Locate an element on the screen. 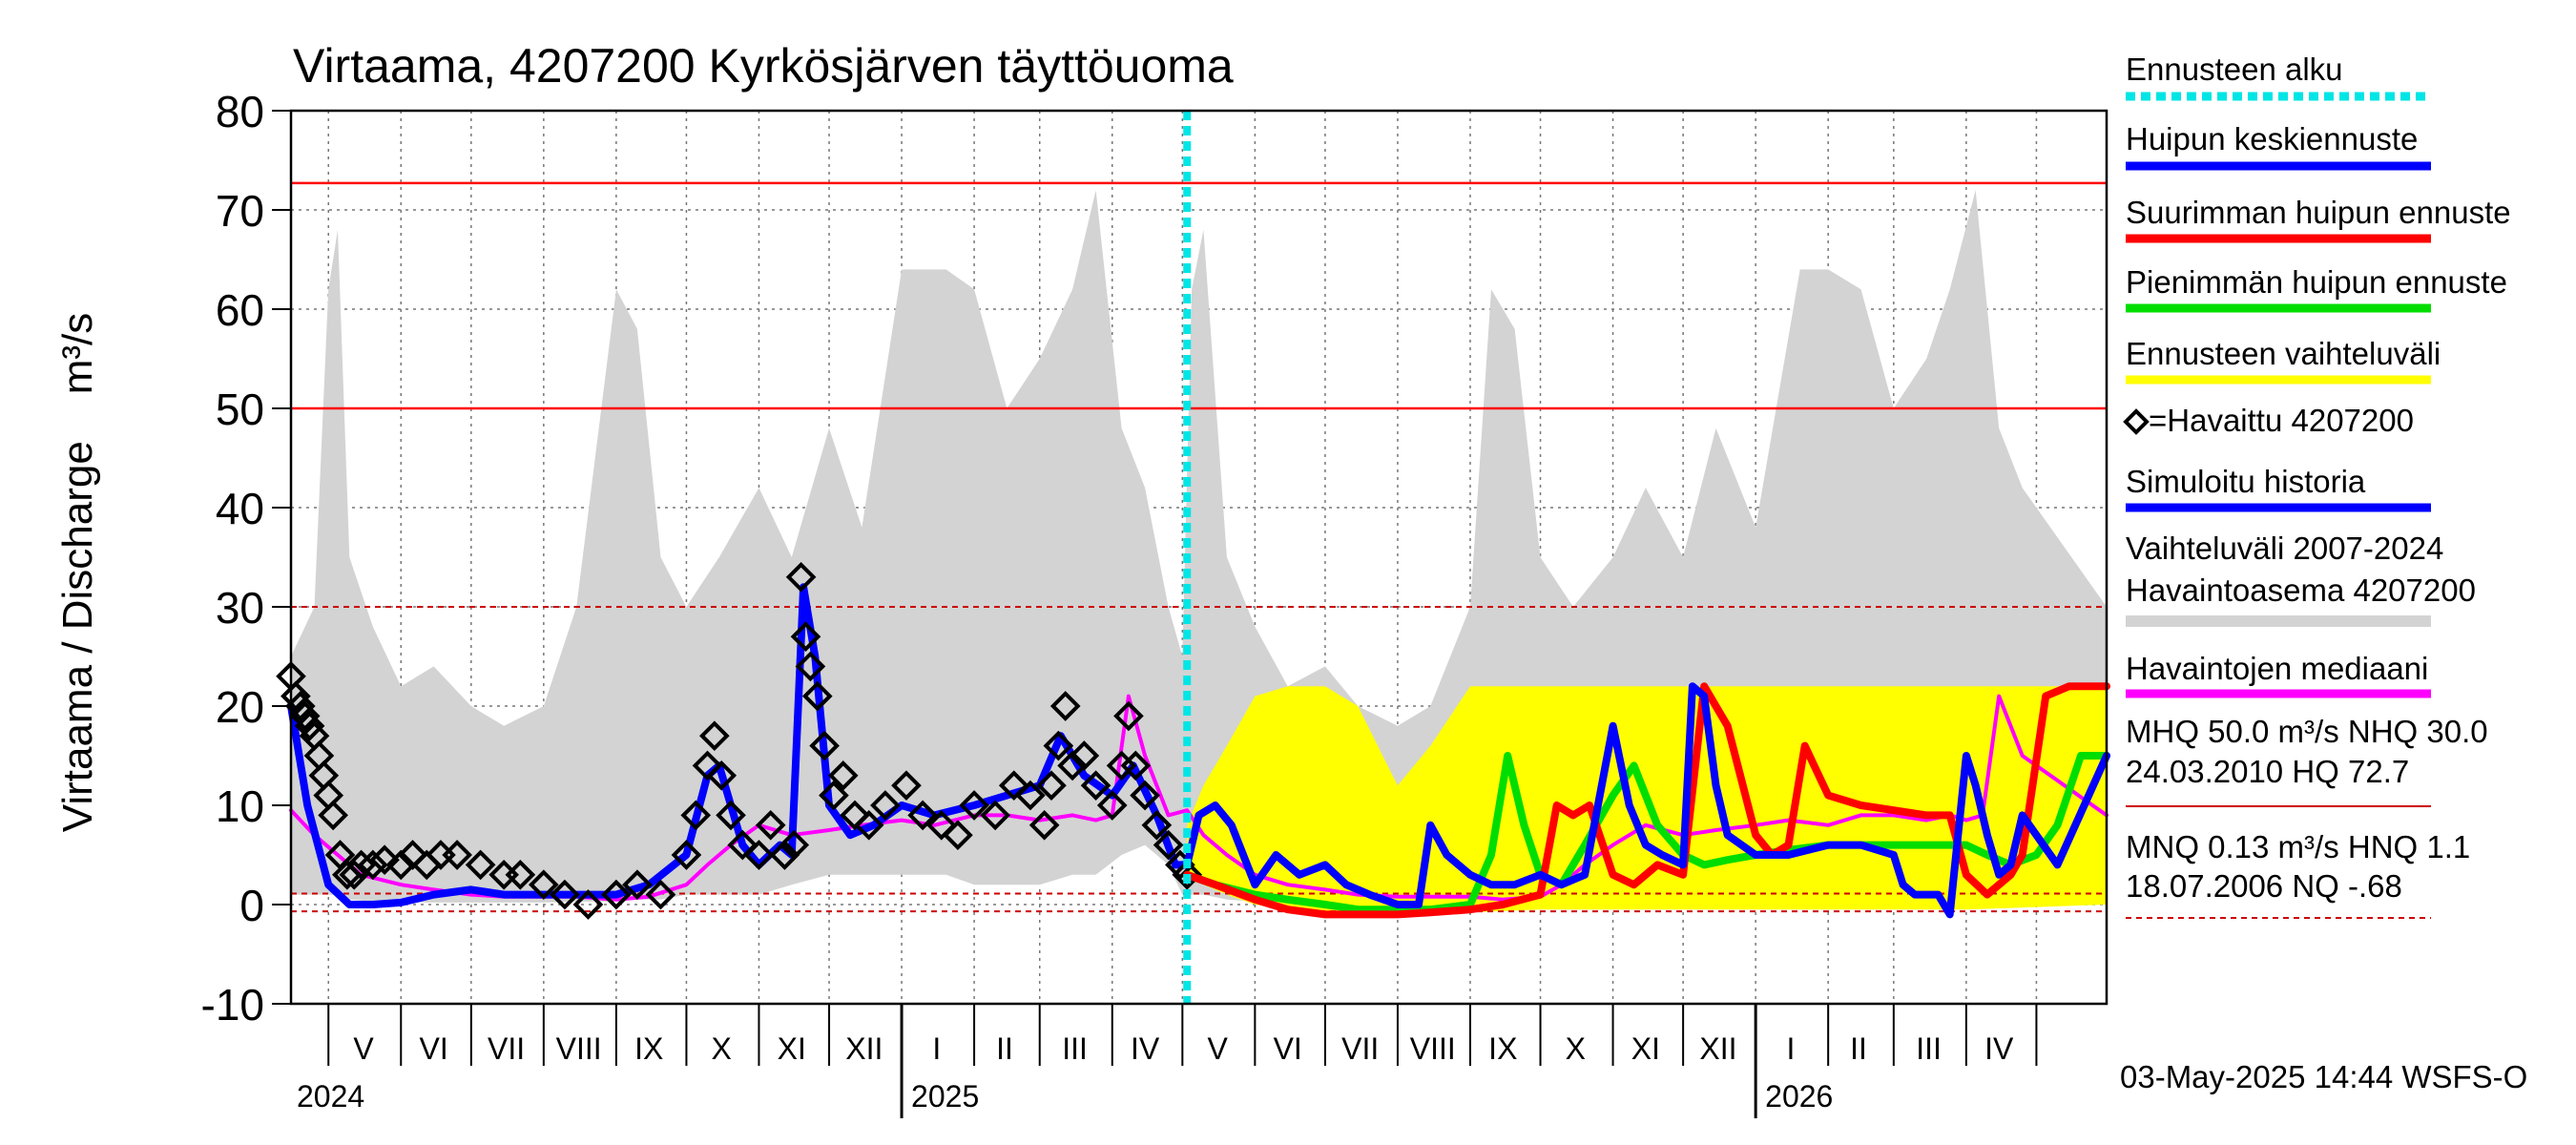 Image resolution: width=2576 pixels, height=1145 pixels. stats-line: MNQ 0.13 m³/s HNQ 1.1 is located at coordinates (2298, 847).